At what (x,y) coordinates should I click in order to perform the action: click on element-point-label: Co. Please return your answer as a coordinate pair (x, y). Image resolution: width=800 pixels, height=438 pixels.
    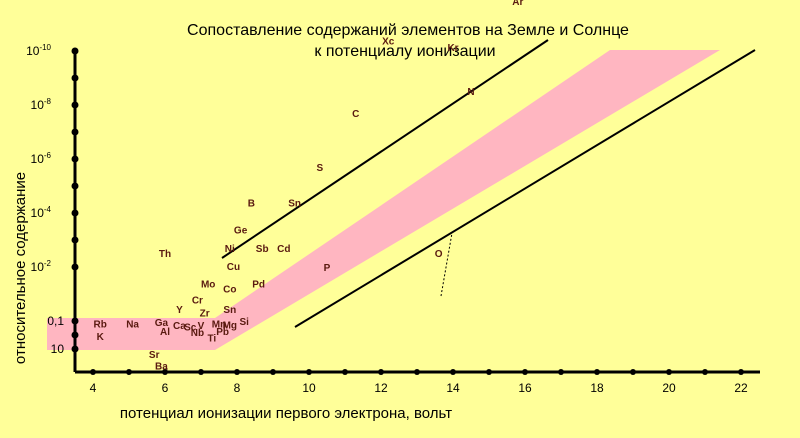
    Looking at the image, I should click on (229, 289).